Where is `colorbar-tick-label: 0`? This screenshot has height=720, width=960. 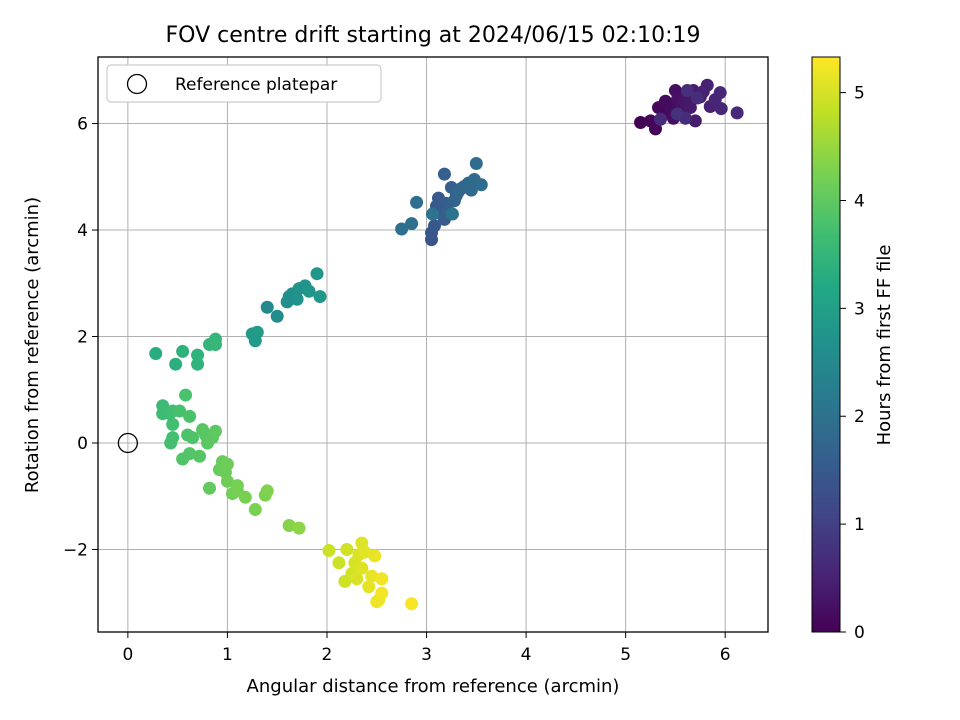
colorbar-tick-label: 0 is located at coordinates (859, 633).